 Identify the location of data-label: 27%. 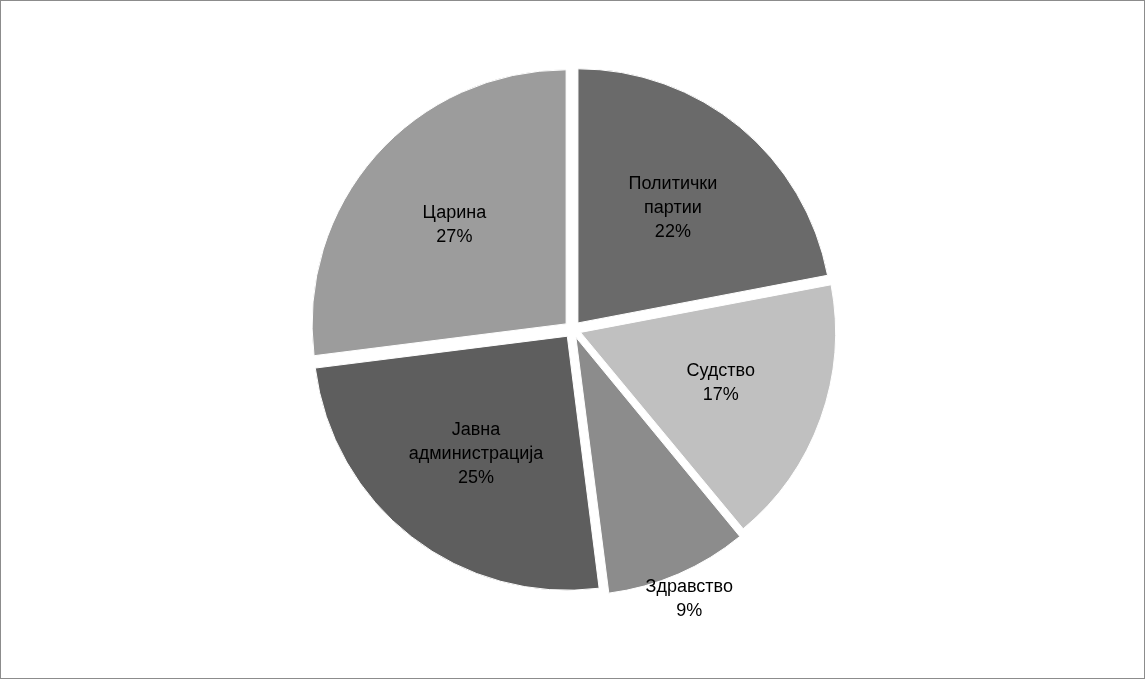
(454, 236).